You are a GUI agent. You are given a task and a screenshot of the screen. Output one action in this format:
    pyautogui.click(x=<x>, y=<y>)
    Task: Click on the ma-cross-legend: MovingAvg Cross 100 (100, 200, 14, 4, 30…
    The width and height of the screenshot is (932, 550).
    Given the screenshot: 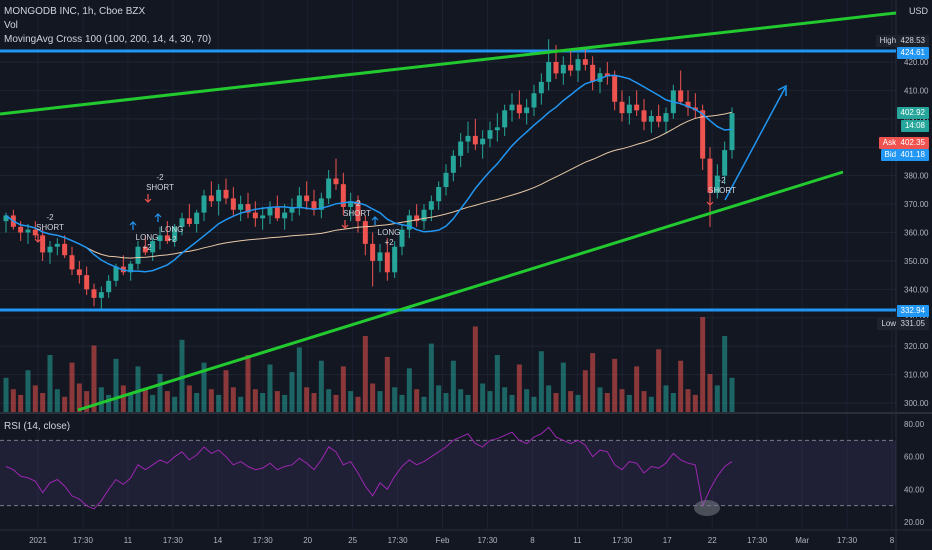 What is the action you would take?
    pyautogui.click(x=108, y=39)
    